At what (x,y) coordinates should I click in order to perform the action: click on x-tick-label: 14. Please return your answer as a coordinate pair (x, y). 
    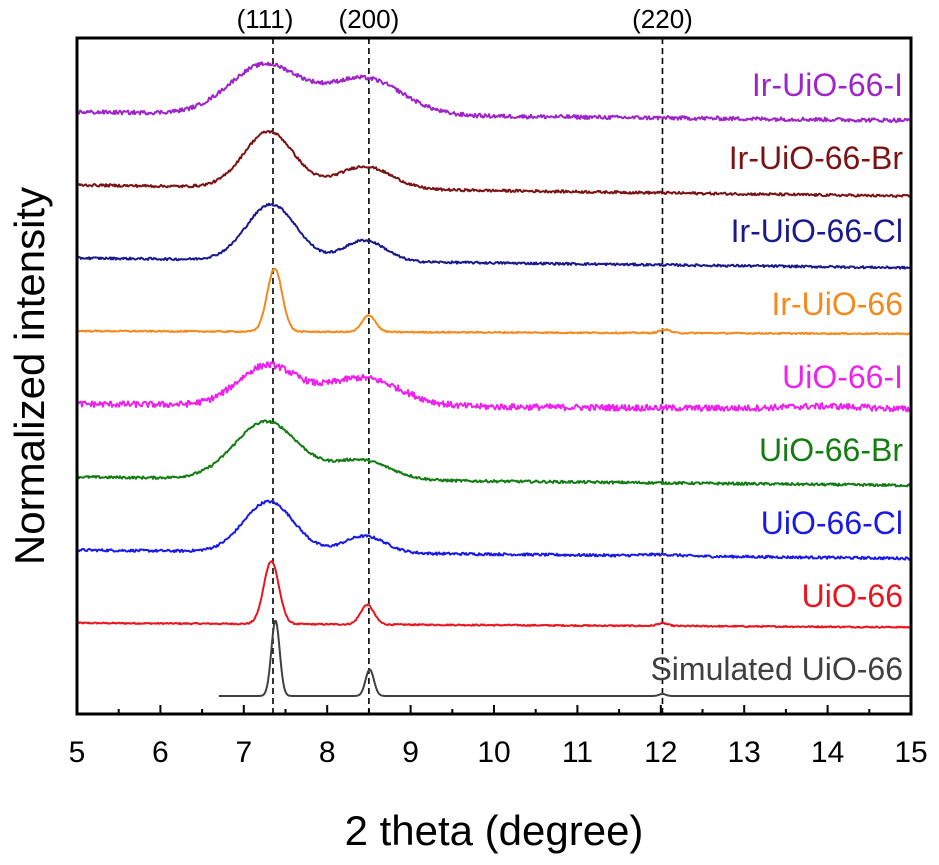
    Looking at the image, I should click on (827, 752).